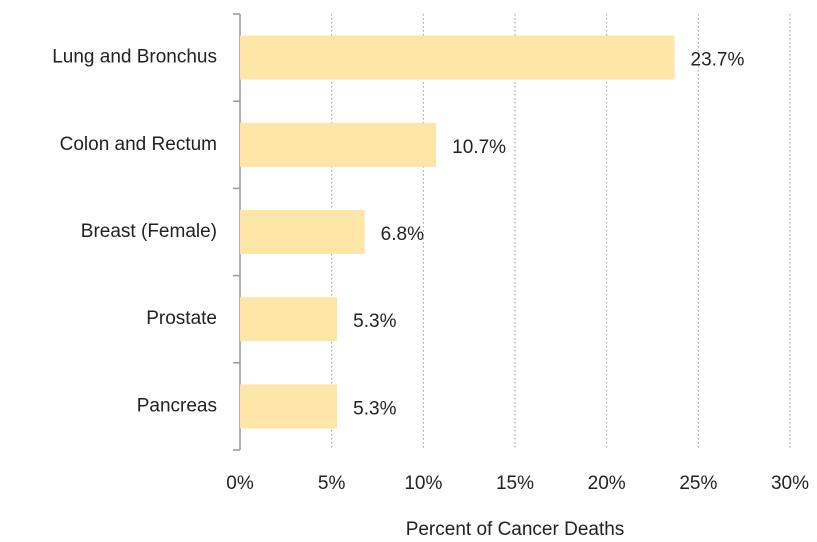 This screenshot has width=817, height=542. I want to click on y-tick-label: Colon and Rectum, so click(138, 144).